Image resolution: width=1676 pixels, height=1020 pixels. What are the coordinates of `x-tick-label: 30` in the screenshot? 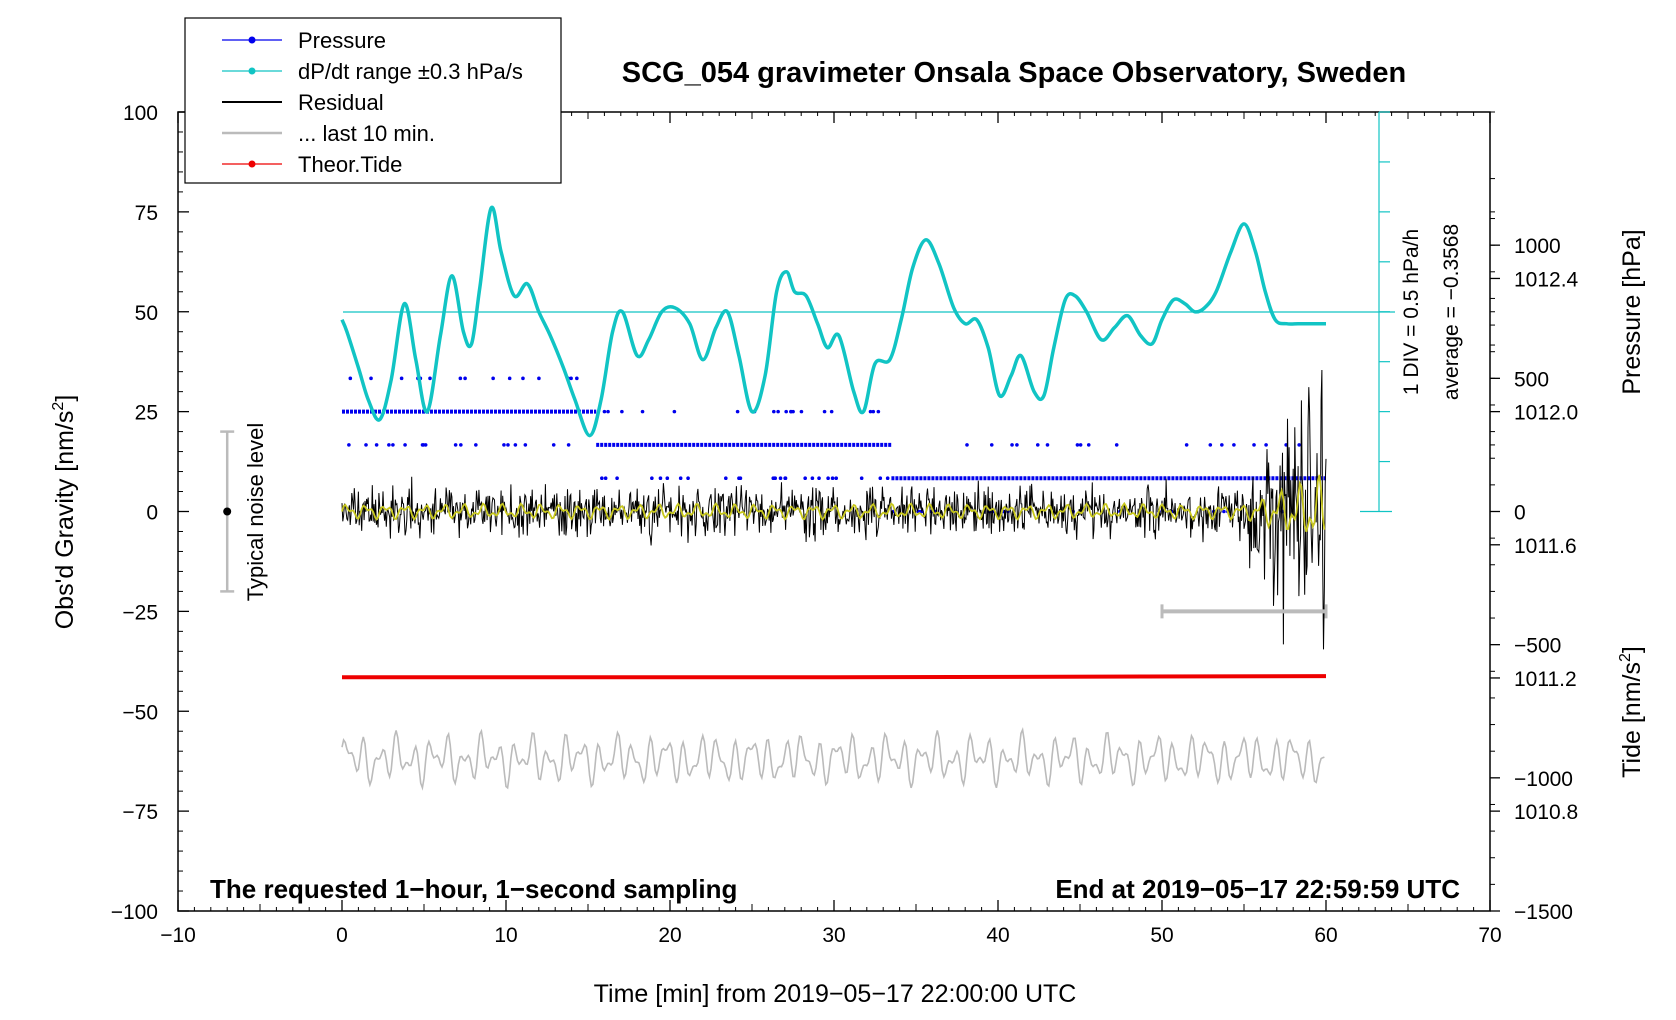 It's located at (833, 935).